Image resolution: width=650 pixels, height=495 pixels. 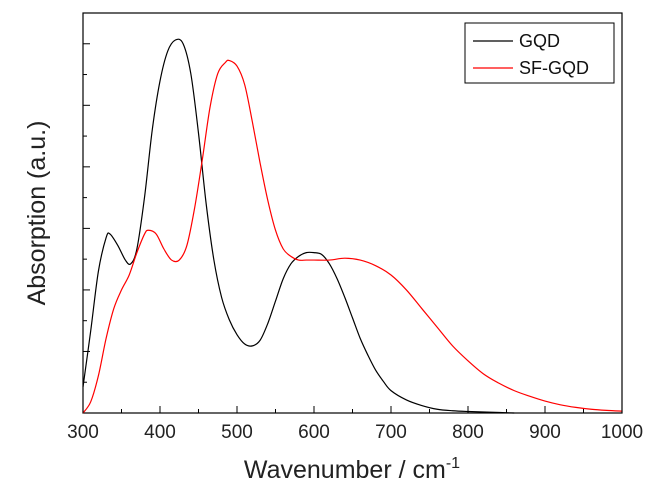 I want to click on x-tick-label: 400, so click(x=160, y=432).